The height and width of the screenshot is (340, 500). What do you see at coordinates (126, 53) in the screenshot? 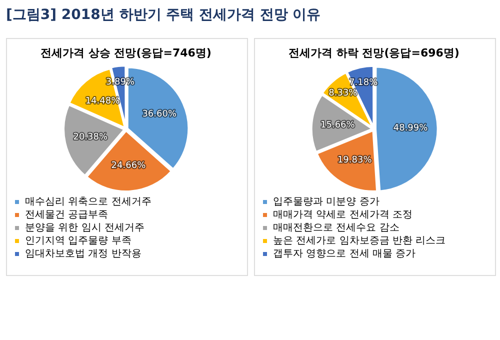
I see `chart-title: 전세가격 상승 전망(응답=746명)` at bounding box center [126, 53].